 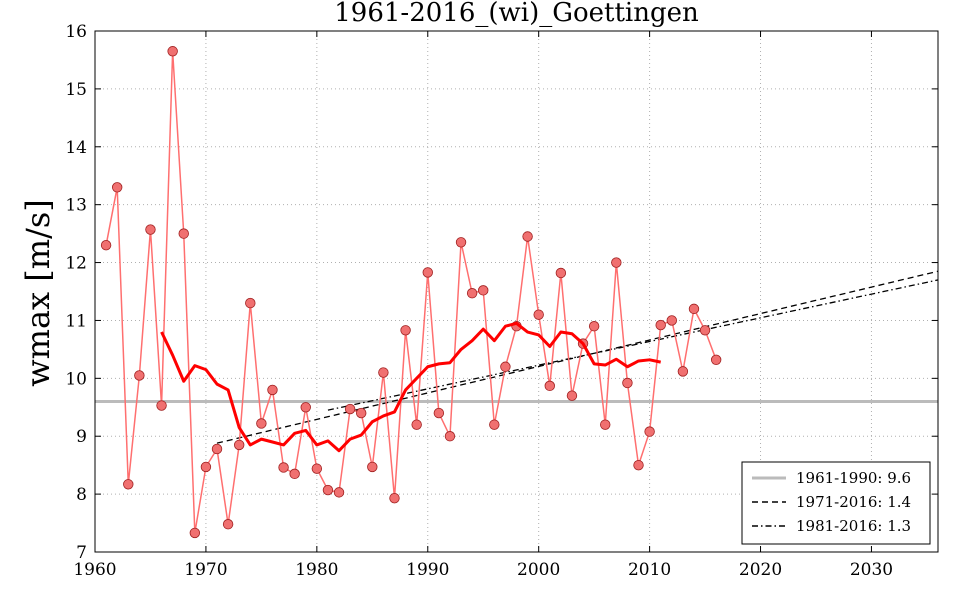 I want to click on trend-line-1981, so click(x=632, y=345).